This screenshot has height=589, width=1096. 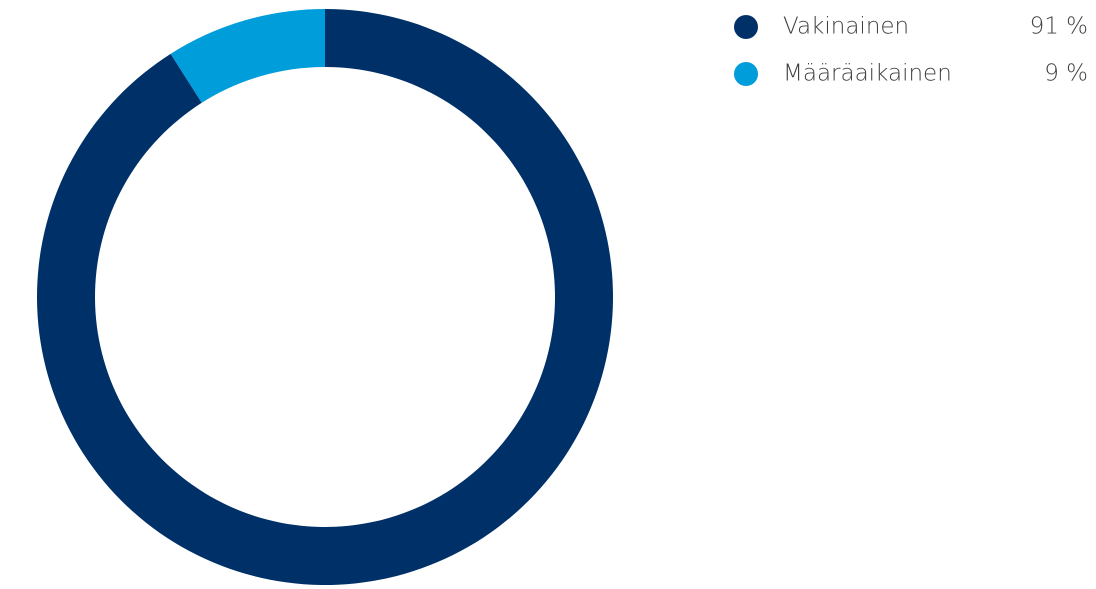 What do you see at coordinates (846, 27) in the screenshot?
I see `legend-label: Vakinainen` at bounding box center [846, 27].